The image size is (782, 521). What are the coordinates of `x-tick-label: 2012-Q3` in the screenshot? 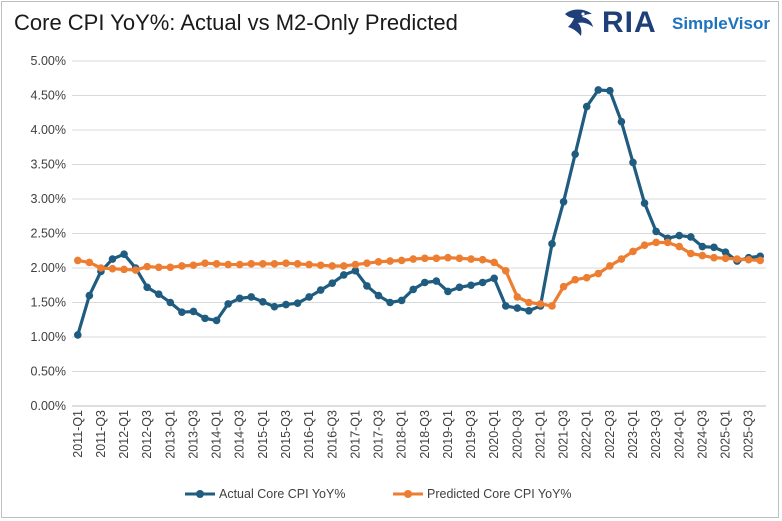 It's located at (147, 434).